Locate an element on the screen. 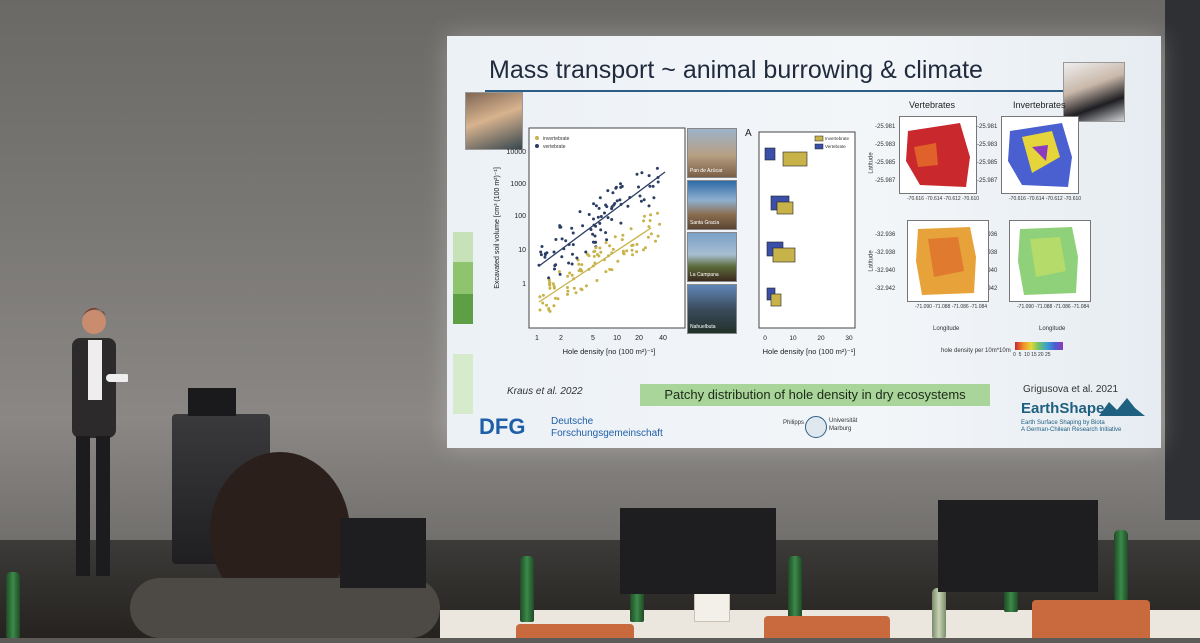 The image size is (1200, 643). xtick-5: 5 is located at coordinates (593, 338).